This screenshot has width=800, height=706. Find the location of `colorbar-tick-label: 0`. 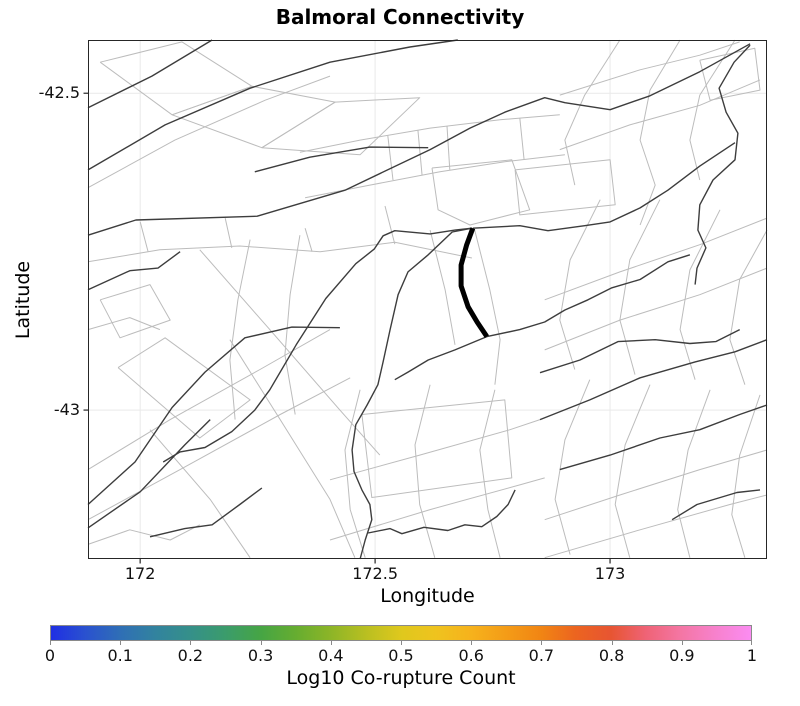

colorbar-tick-label: 0 is located at coordinates (50, 655).